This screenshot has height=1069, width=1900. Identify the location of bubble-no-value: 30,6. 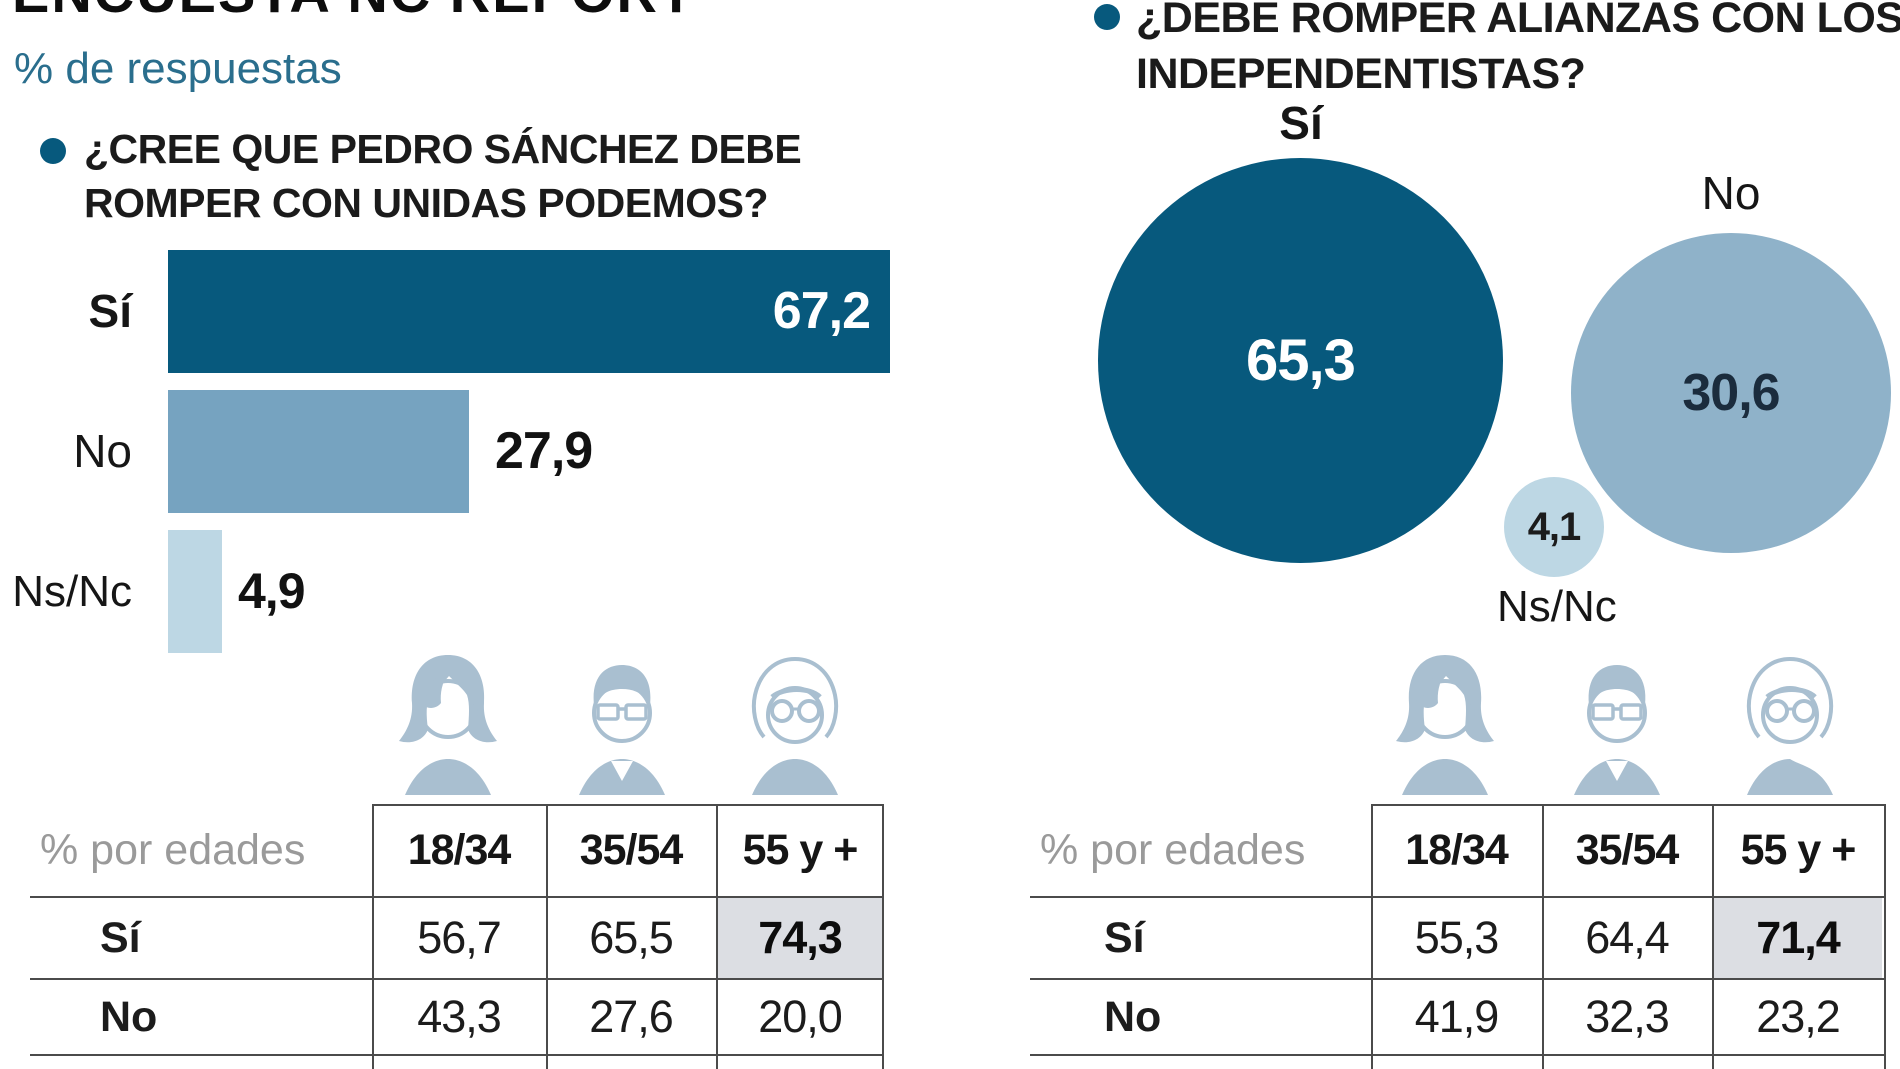
(1731, 393).